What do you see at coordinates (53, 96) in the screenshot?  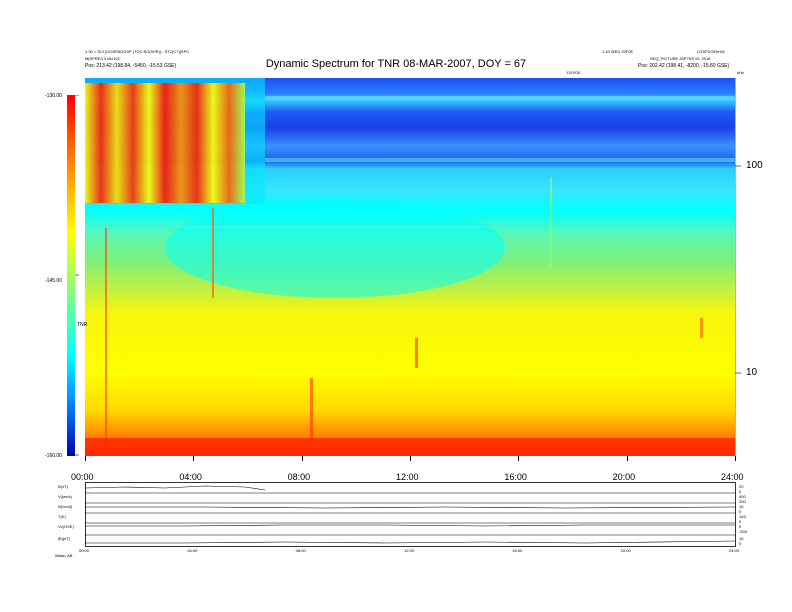 I see `colorbar-tick-max: -130.00` at bounding box center [53, 96].